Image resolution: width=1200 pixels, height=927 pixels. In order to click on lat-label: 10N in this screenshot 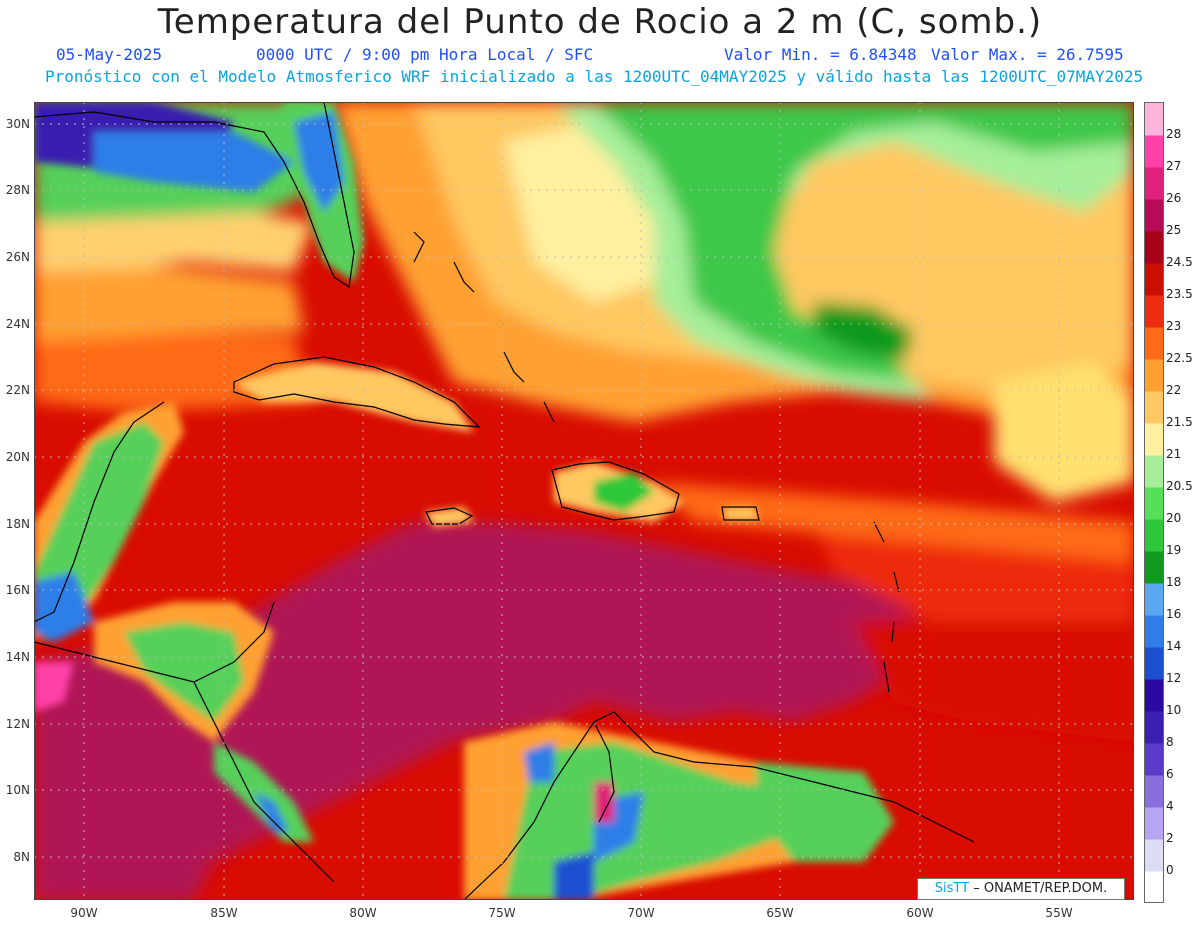, I will do `click(17, 790)`.